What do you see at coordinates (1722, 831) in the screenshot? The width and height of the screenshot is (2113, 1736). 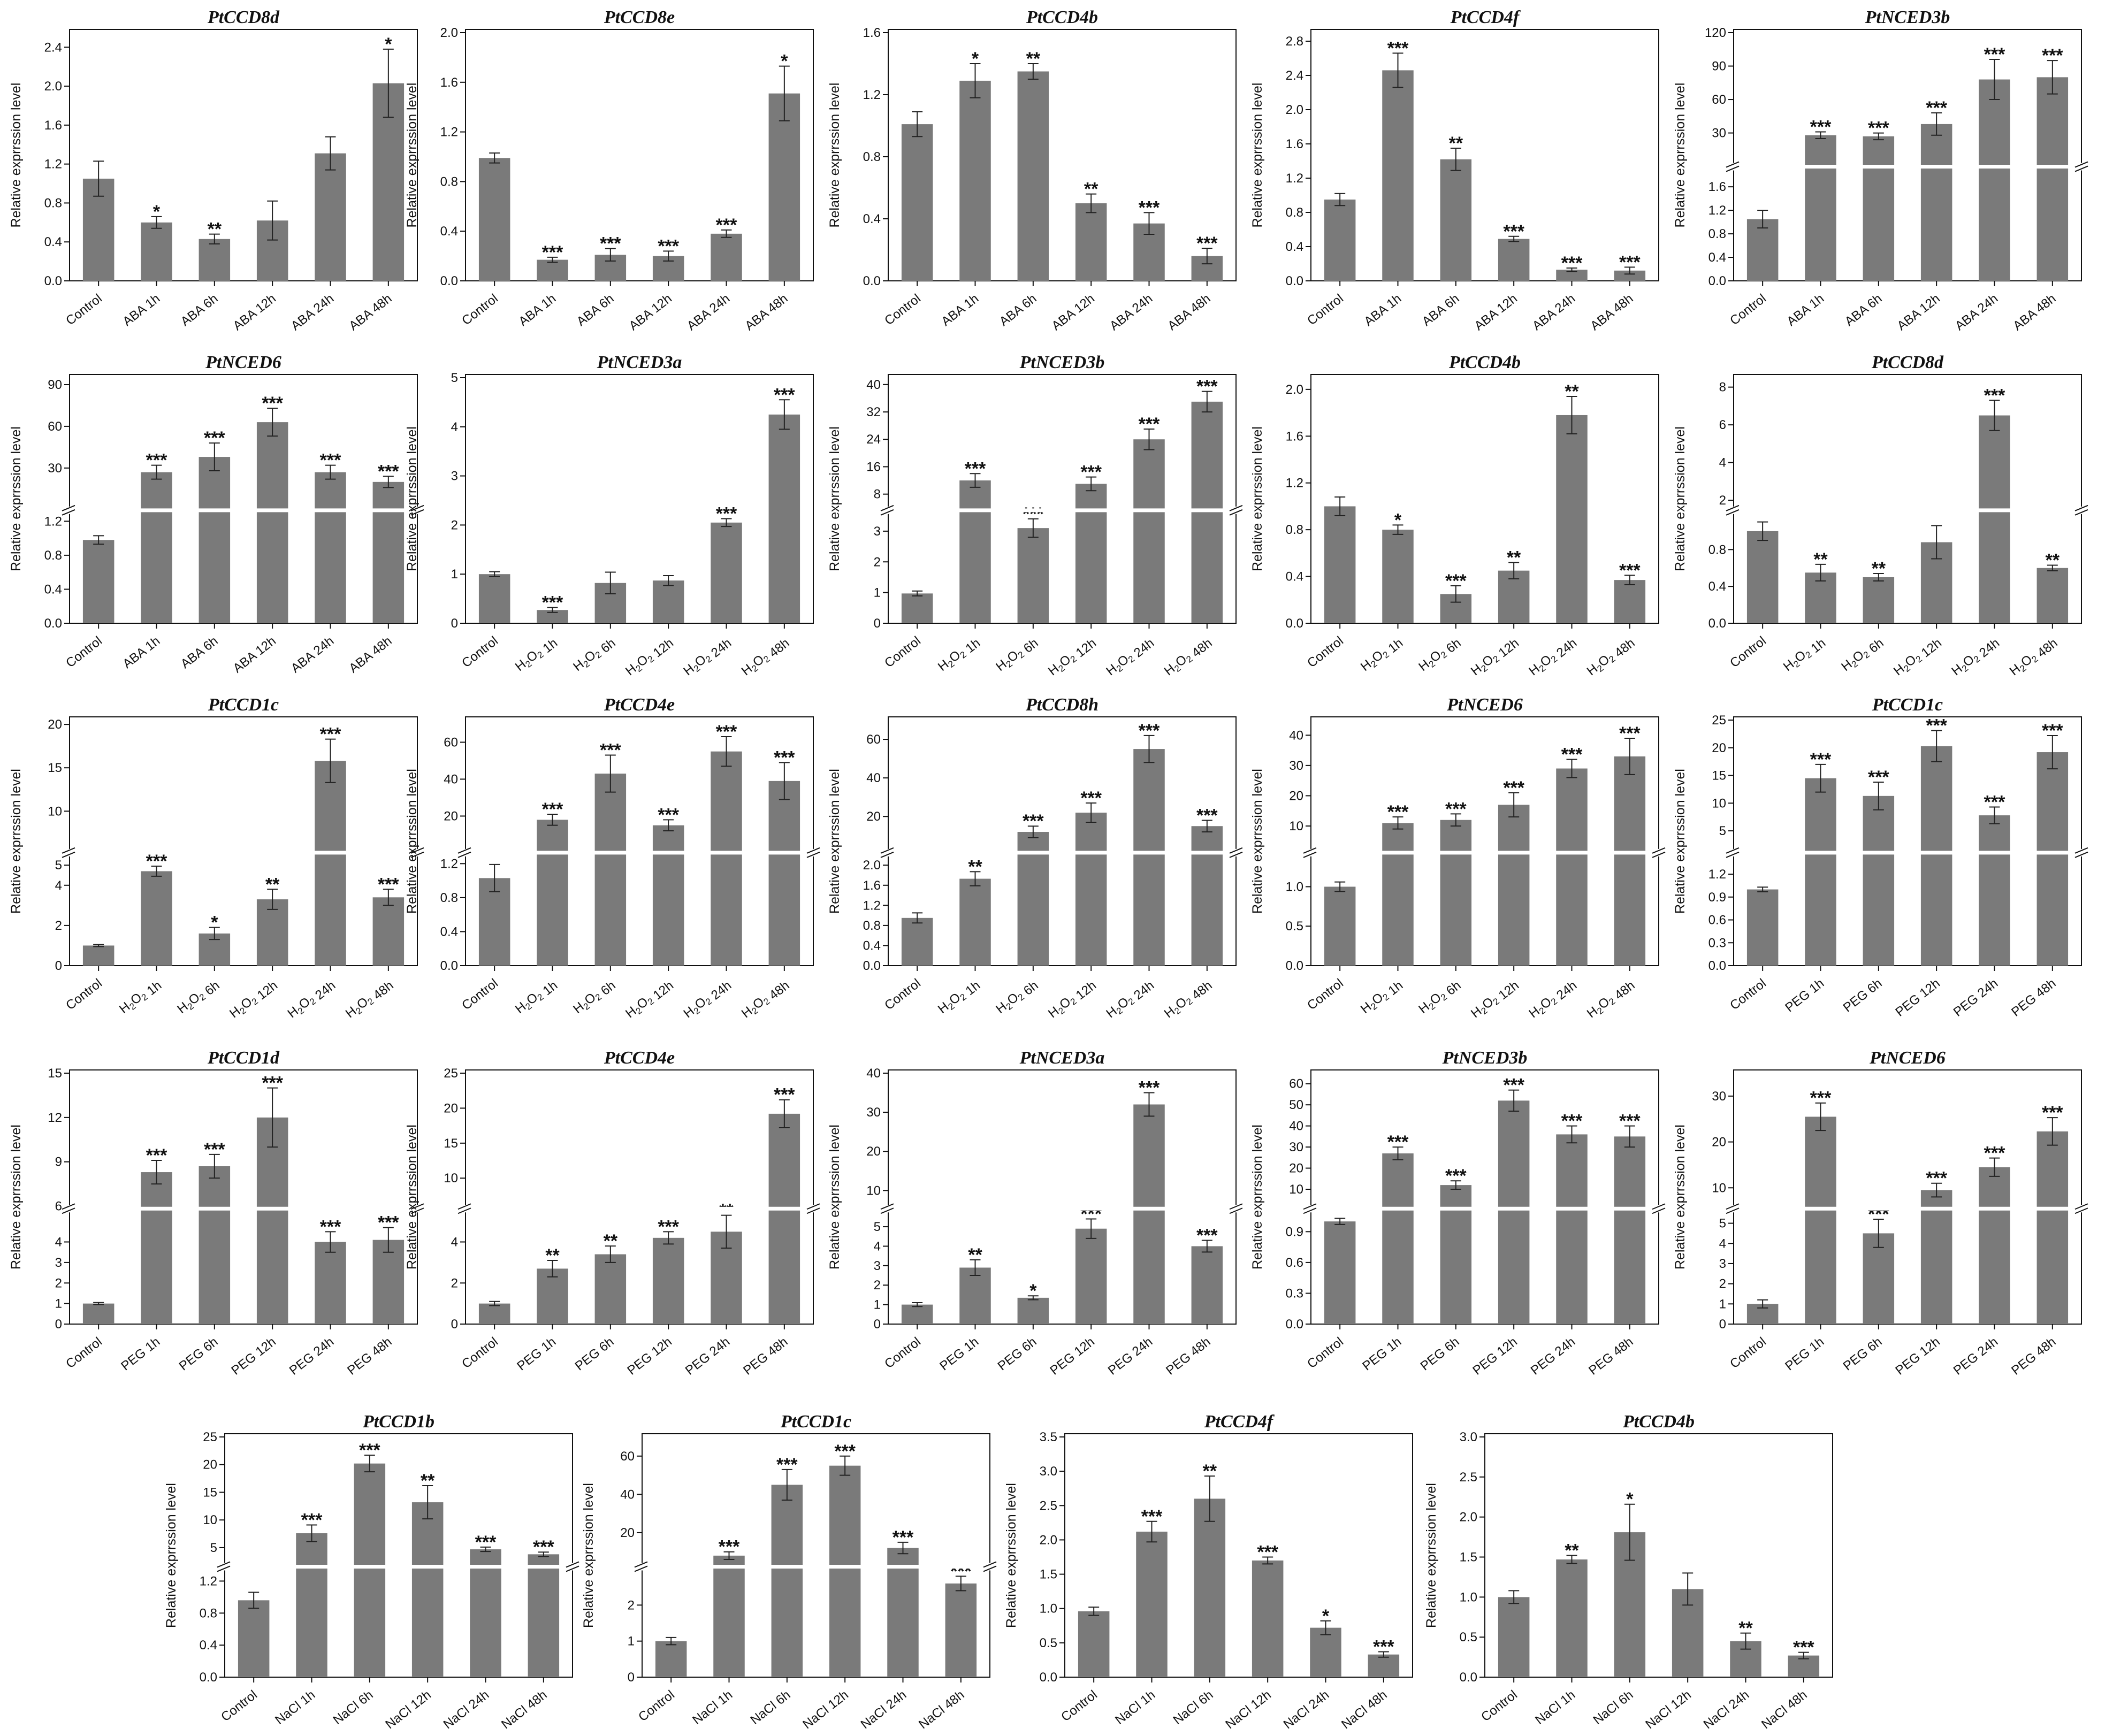 I see `y-tick-label: 5` at bounding box center [1722, 831].